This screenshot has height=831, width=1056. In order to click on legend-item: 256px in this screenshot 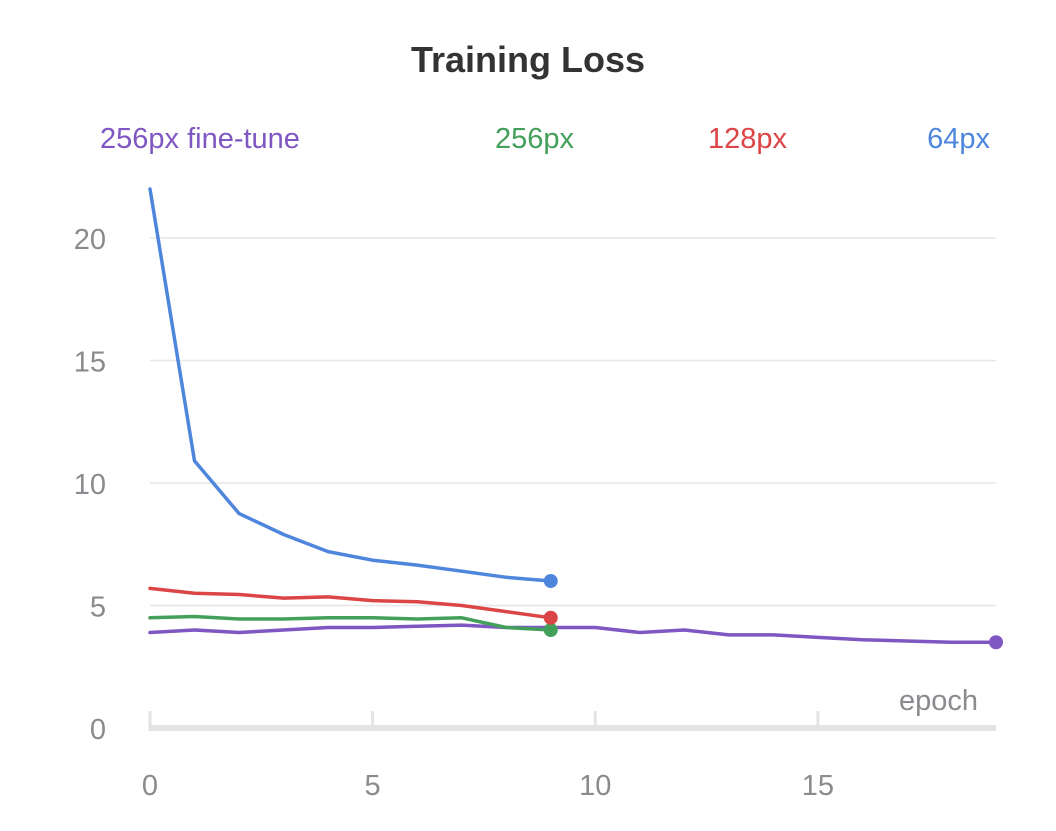, I will do `click(535, 139)`.